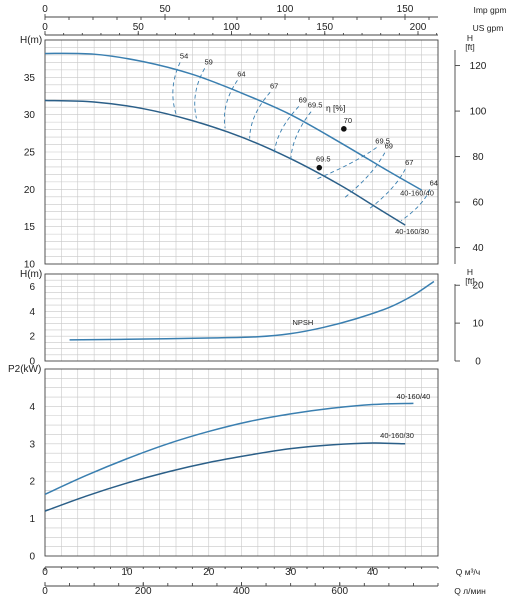 The height and width of the screenshot is (600, 511). I want to click on efficiency-lines, so click(301, 142).